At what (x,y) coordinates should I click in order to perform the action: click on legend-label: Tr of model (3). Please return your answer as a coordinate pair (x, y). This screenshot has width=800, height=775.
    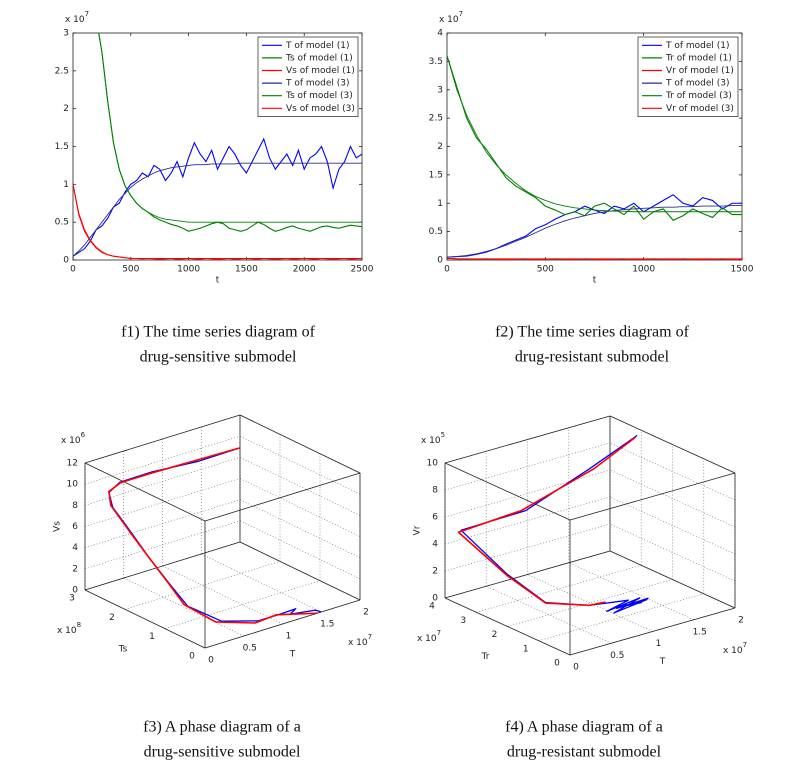
    Looking at the image, I should click on (698, 96).